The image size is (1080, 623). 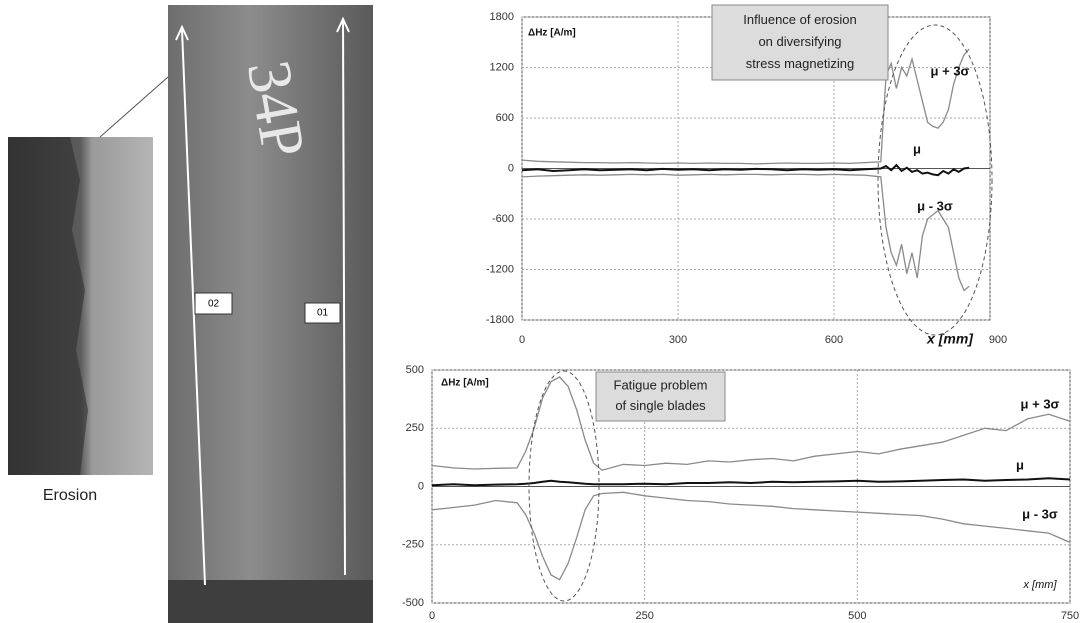 What do you see at coordinates (500, 269) in the screenshot?
I see `y-tick-label: -1200` at bounding box center [500, 269].